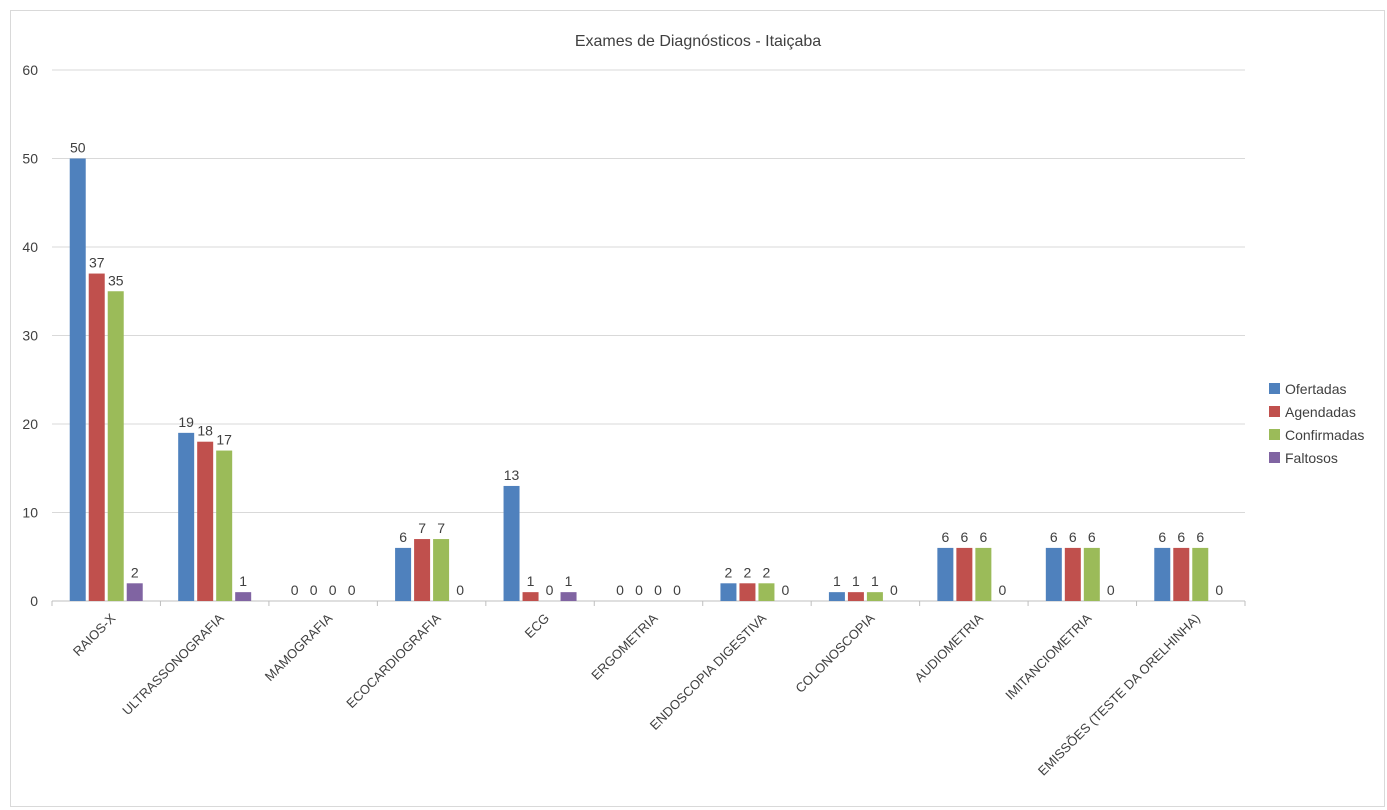 The width and height of the screenshot is (1387, 810). I want to click on legend-item: Faltosos, so click(1303, 458).